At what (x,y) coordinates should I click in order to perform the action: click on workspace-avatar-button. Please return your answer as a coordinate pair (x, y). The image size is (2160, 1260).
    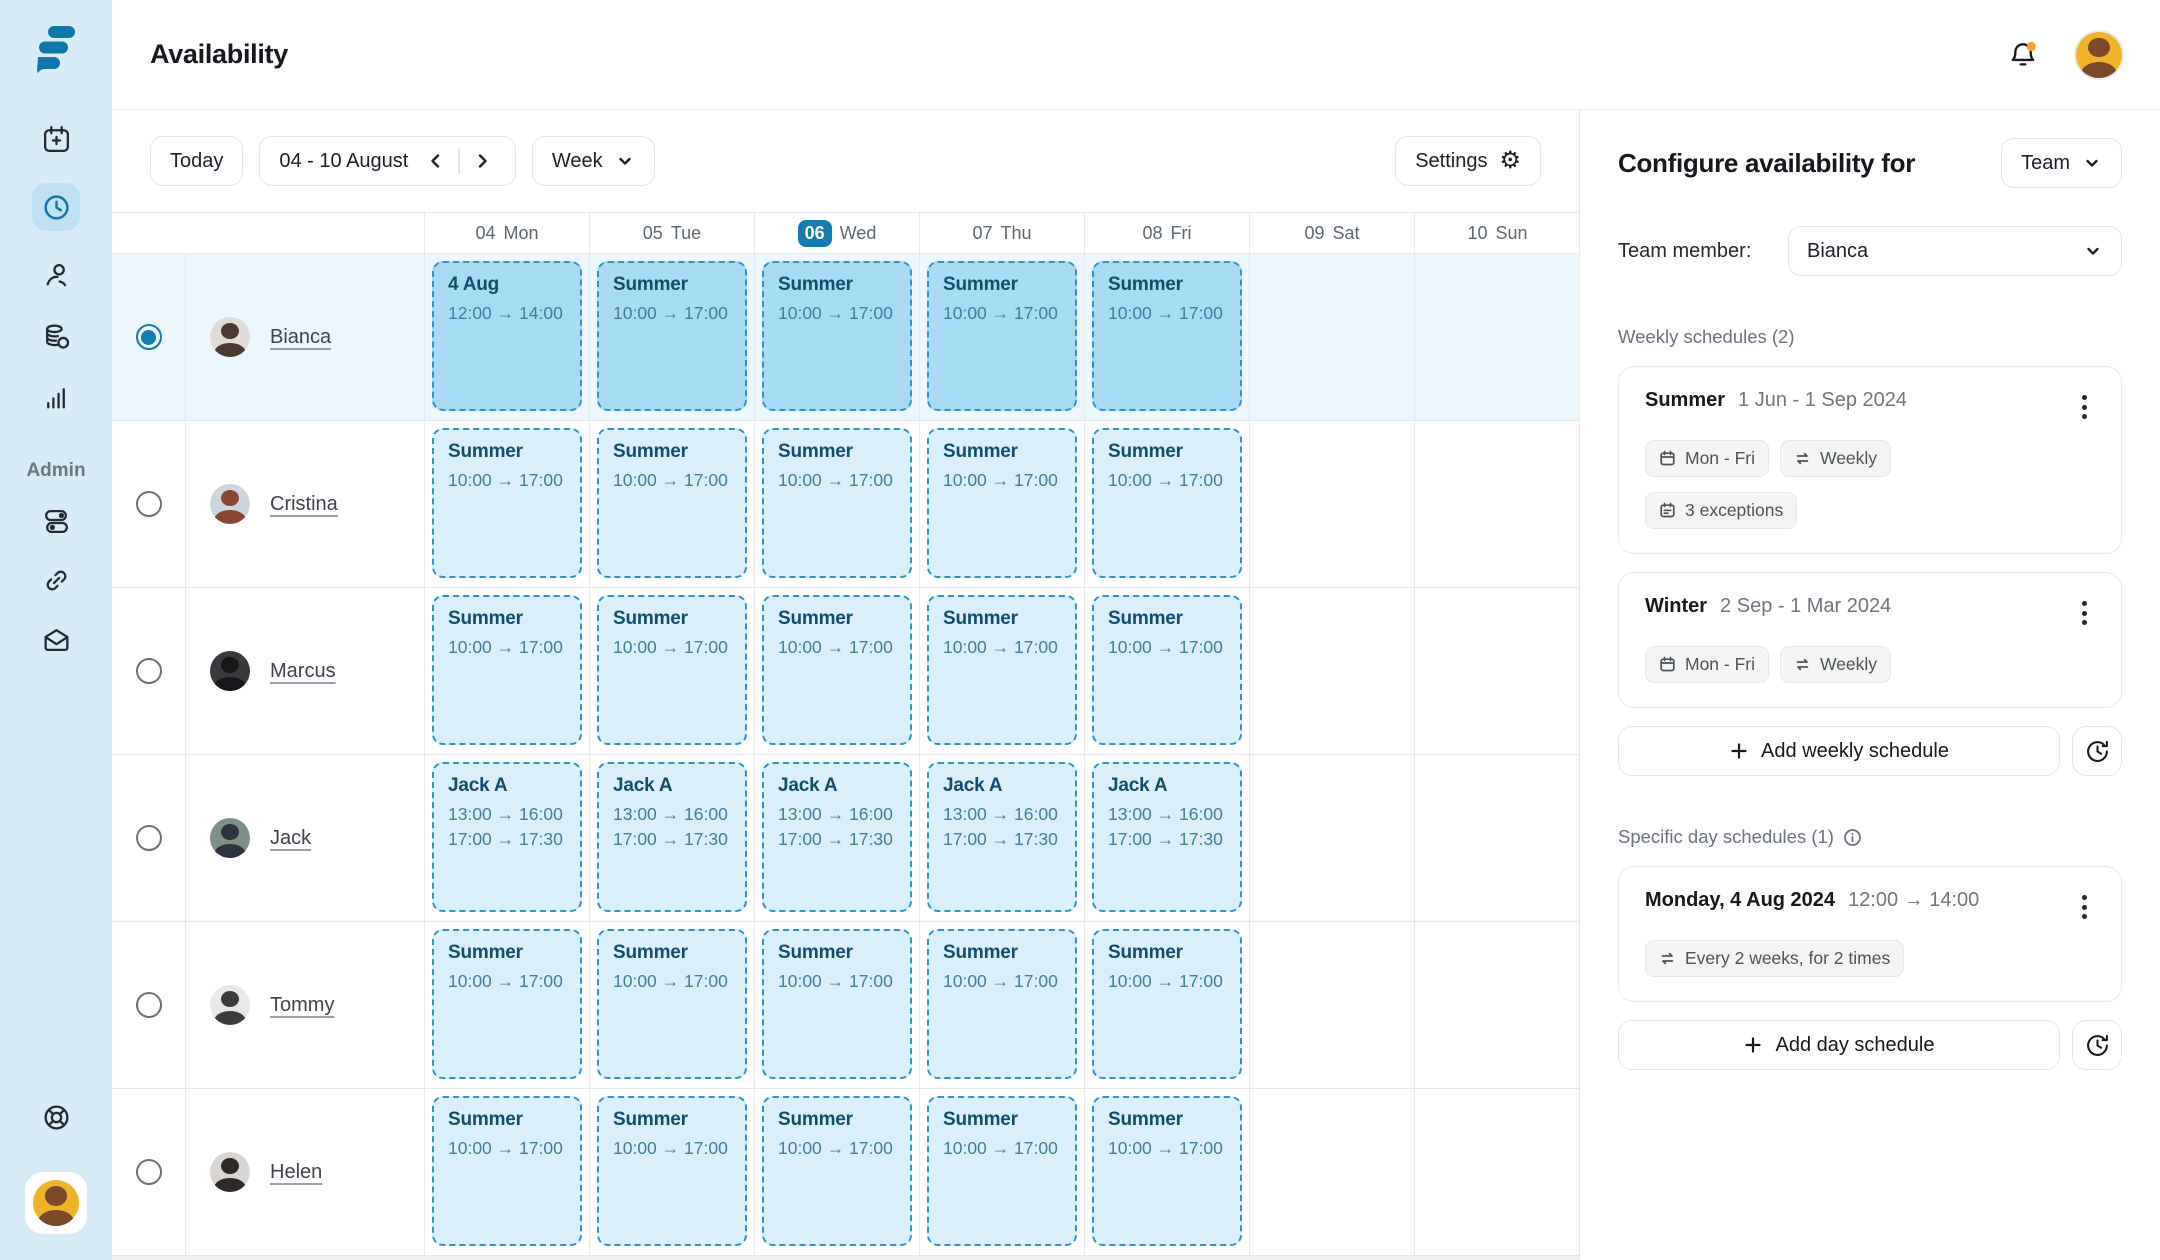
    Looking at the image, I should click on (56, 1203).